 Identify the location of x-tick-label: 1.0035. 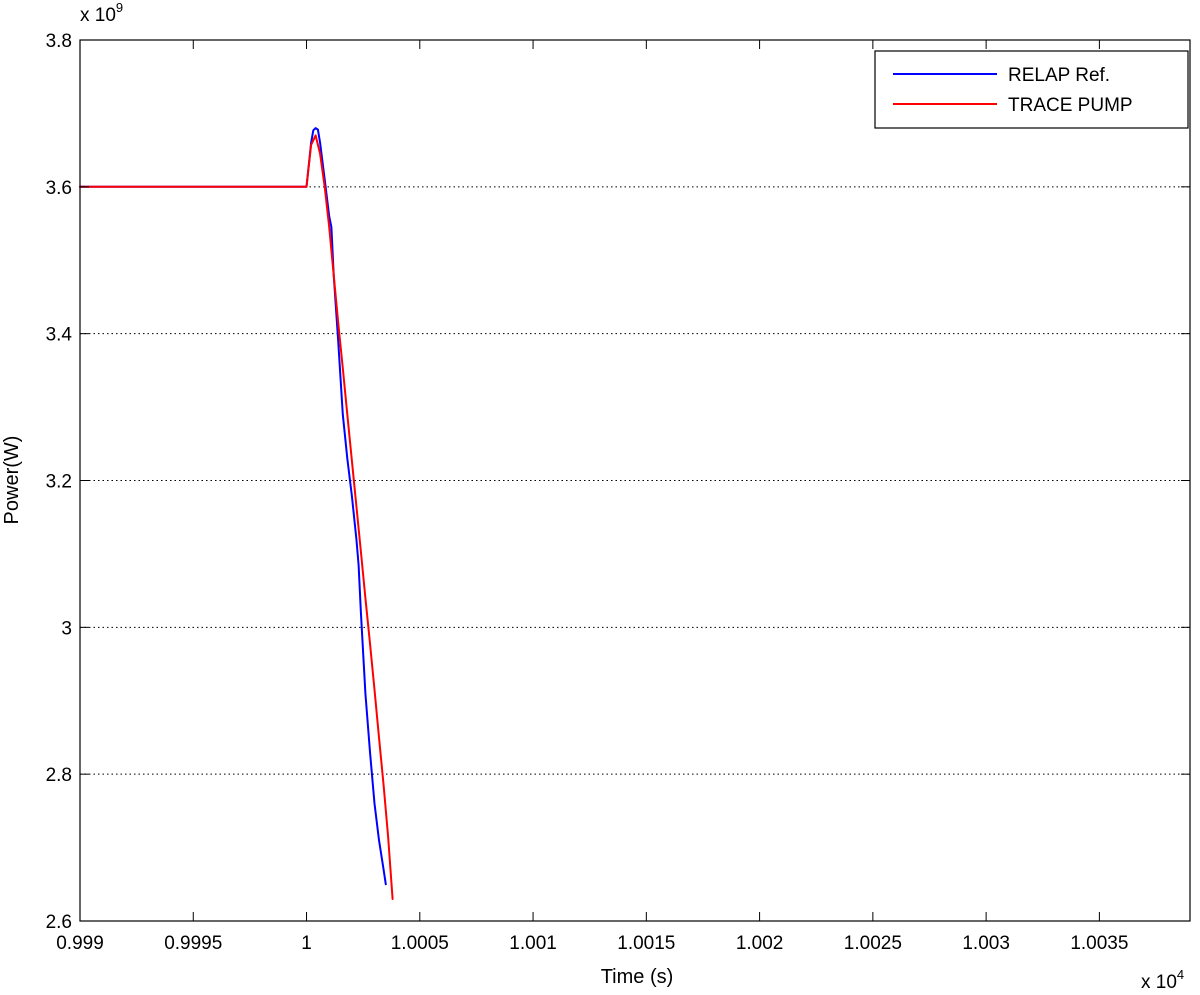
(1099, 943).